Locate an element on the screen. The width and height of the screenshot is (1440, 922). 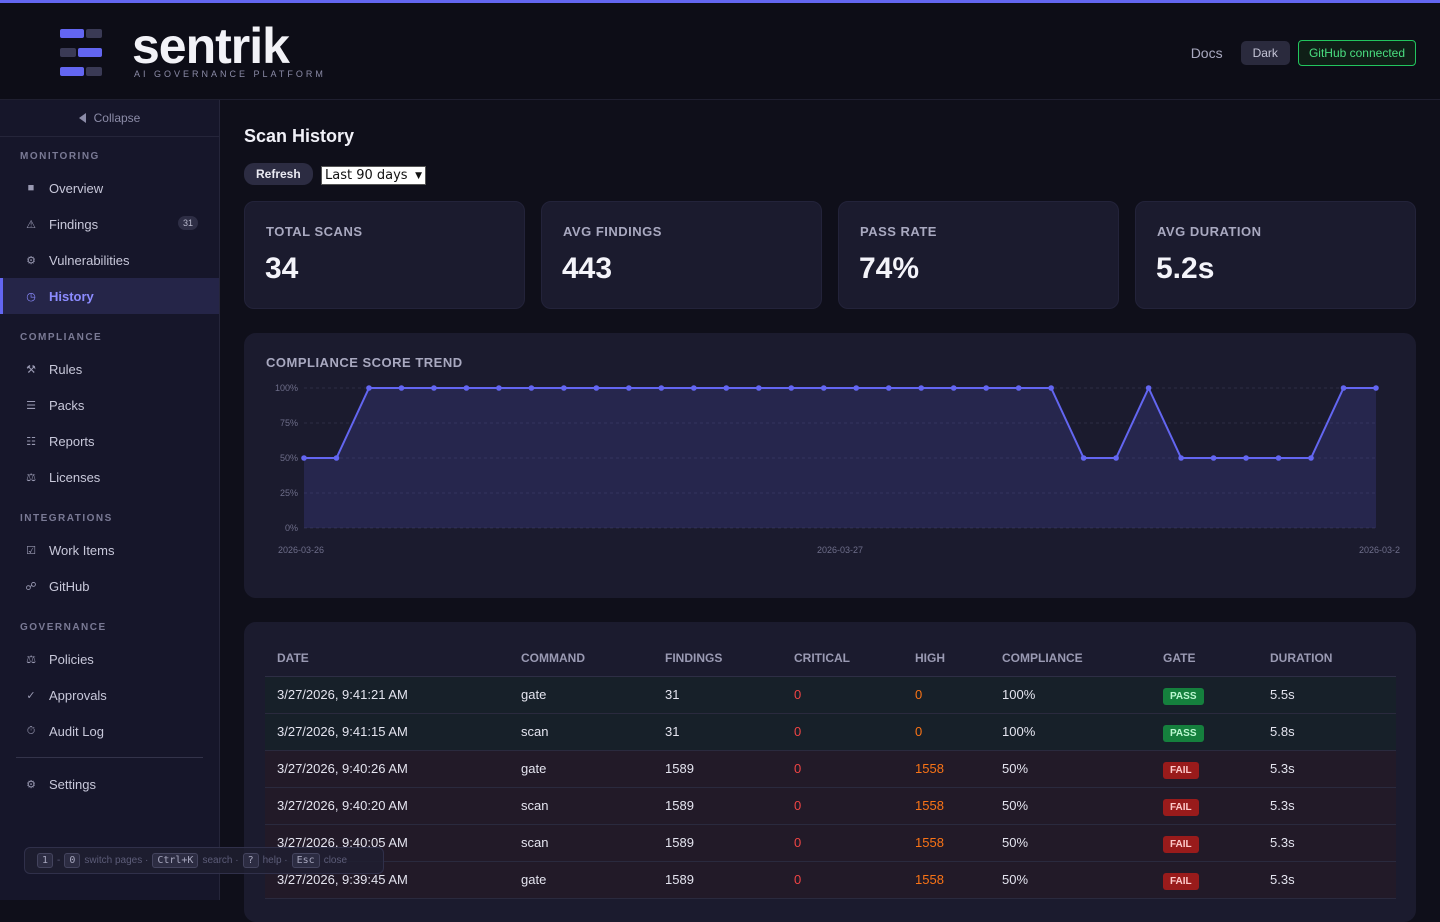
kbd-text: search · is located at coordinates (220, 860).